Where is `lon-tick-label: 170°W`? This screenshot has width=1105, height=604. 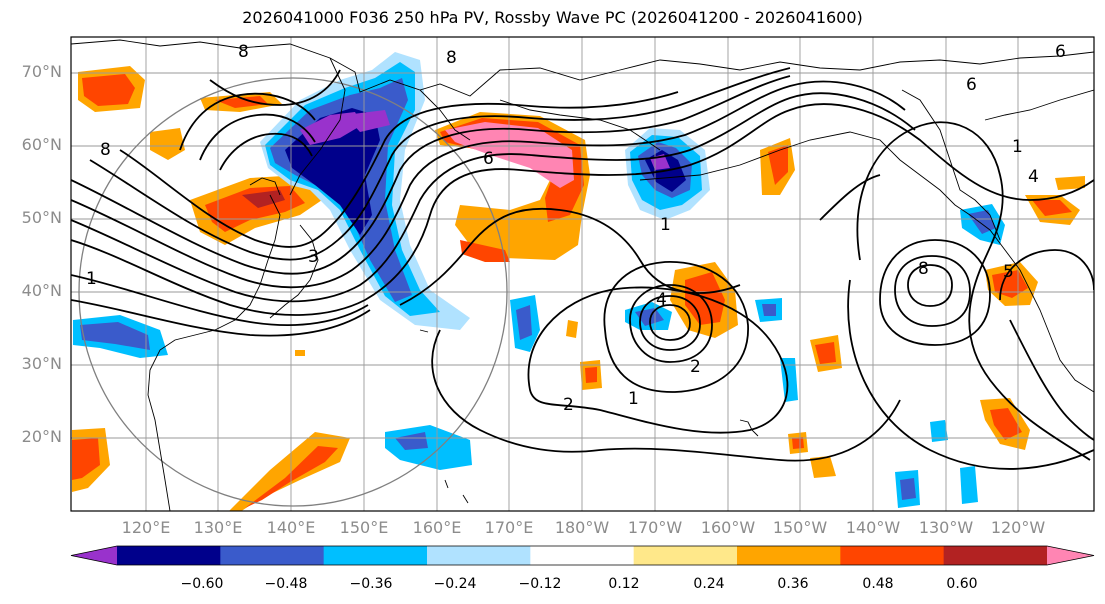 lon-tick-label: 170°W is located at coordinates (655, 527).